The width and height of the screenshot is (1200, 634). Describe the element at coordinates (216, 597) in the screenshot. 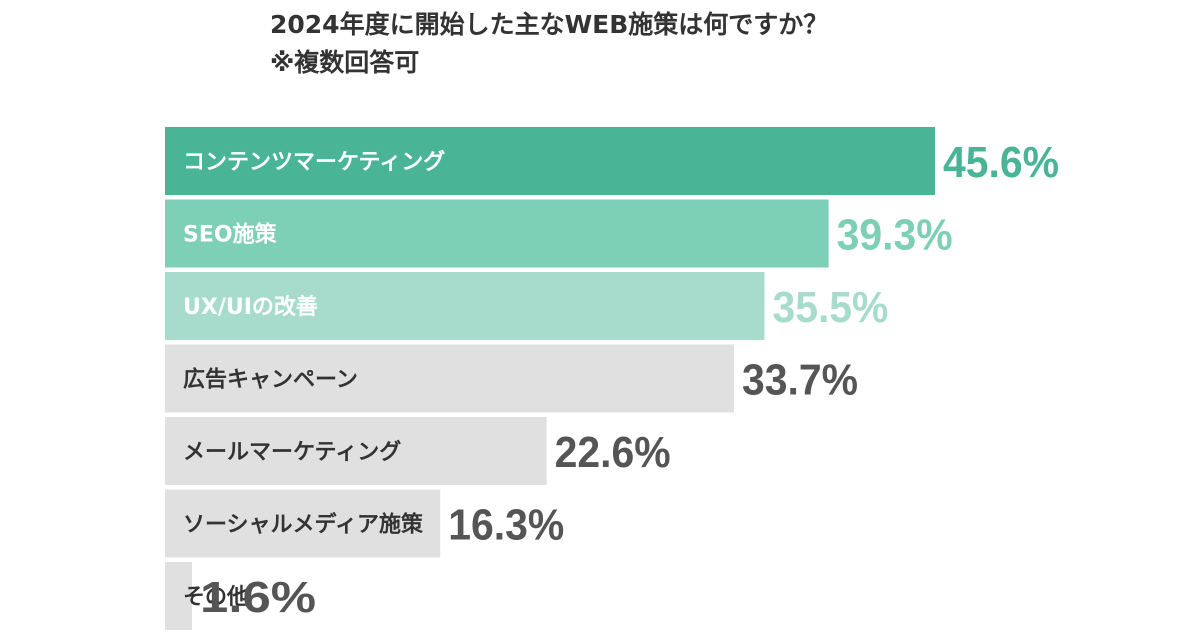

I see `category-label-7: その他` at that location.